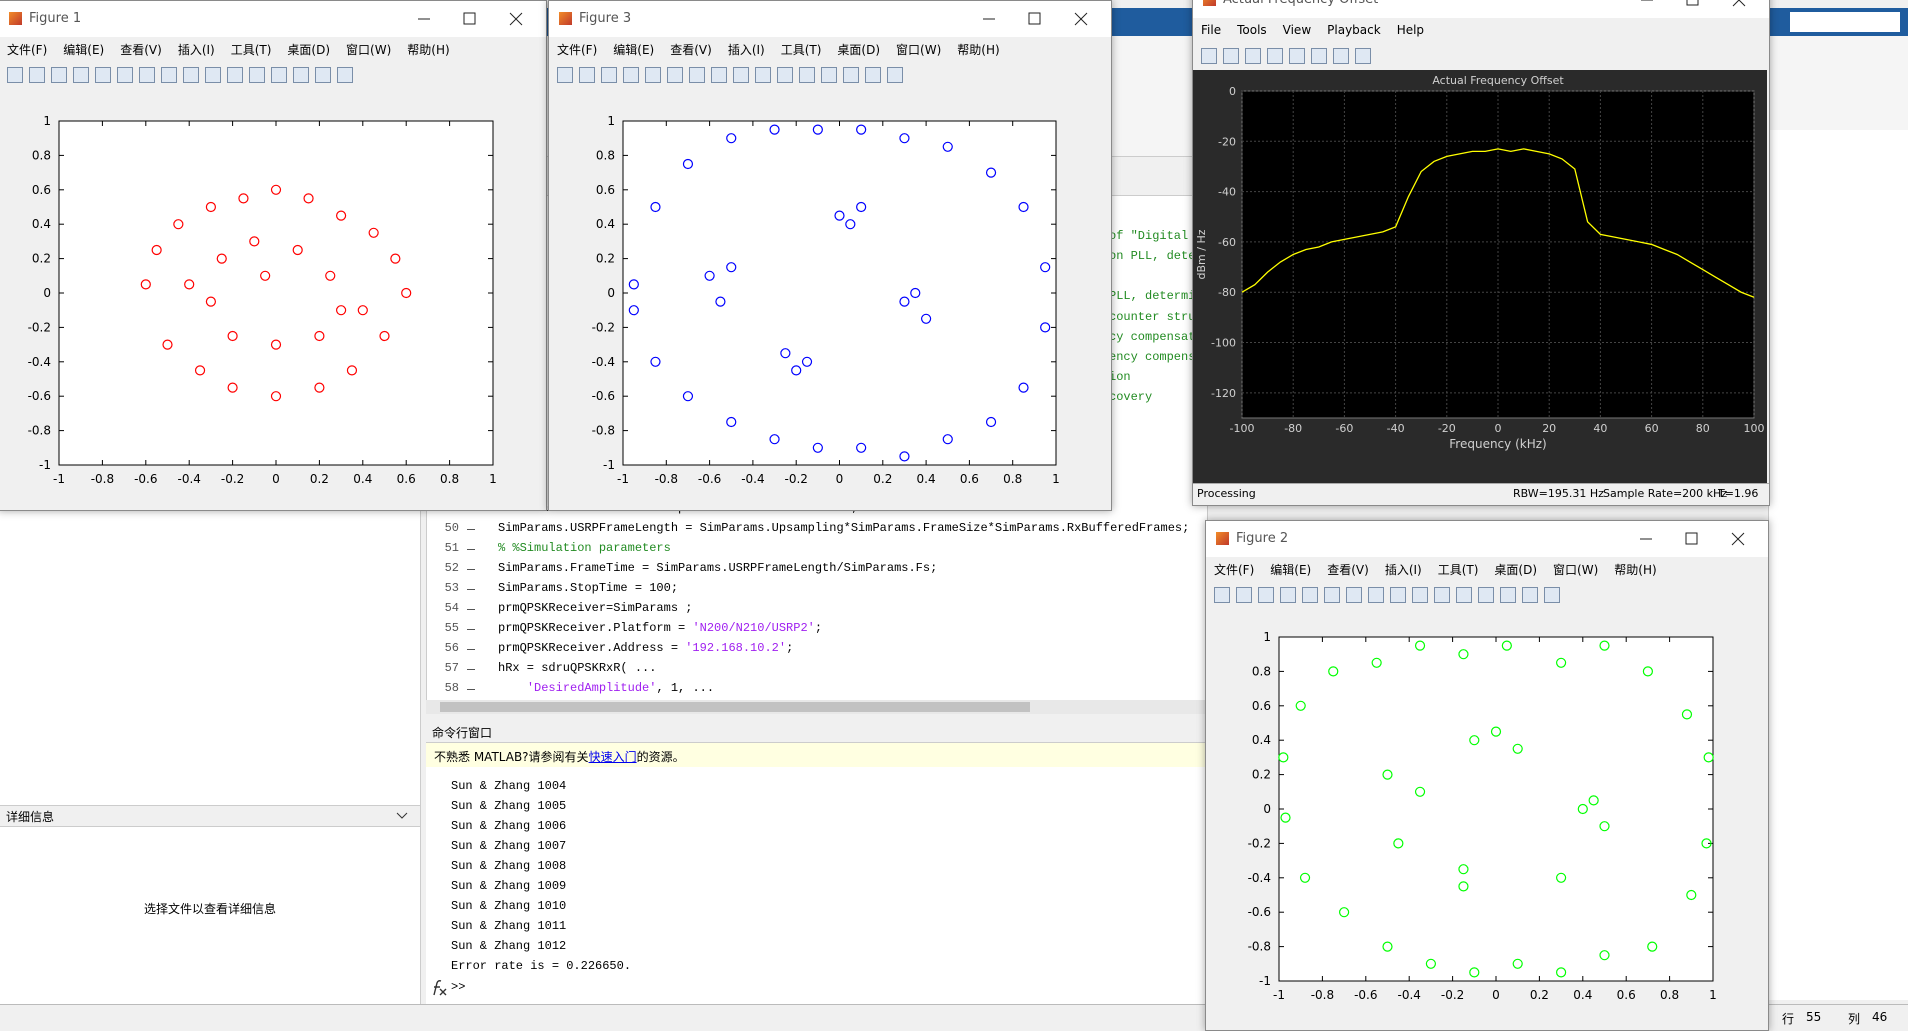 Image resolution: width=1908 pixels, height=1031 pixels. I want to click on y-tick-label: -60, so click(1227, 242).